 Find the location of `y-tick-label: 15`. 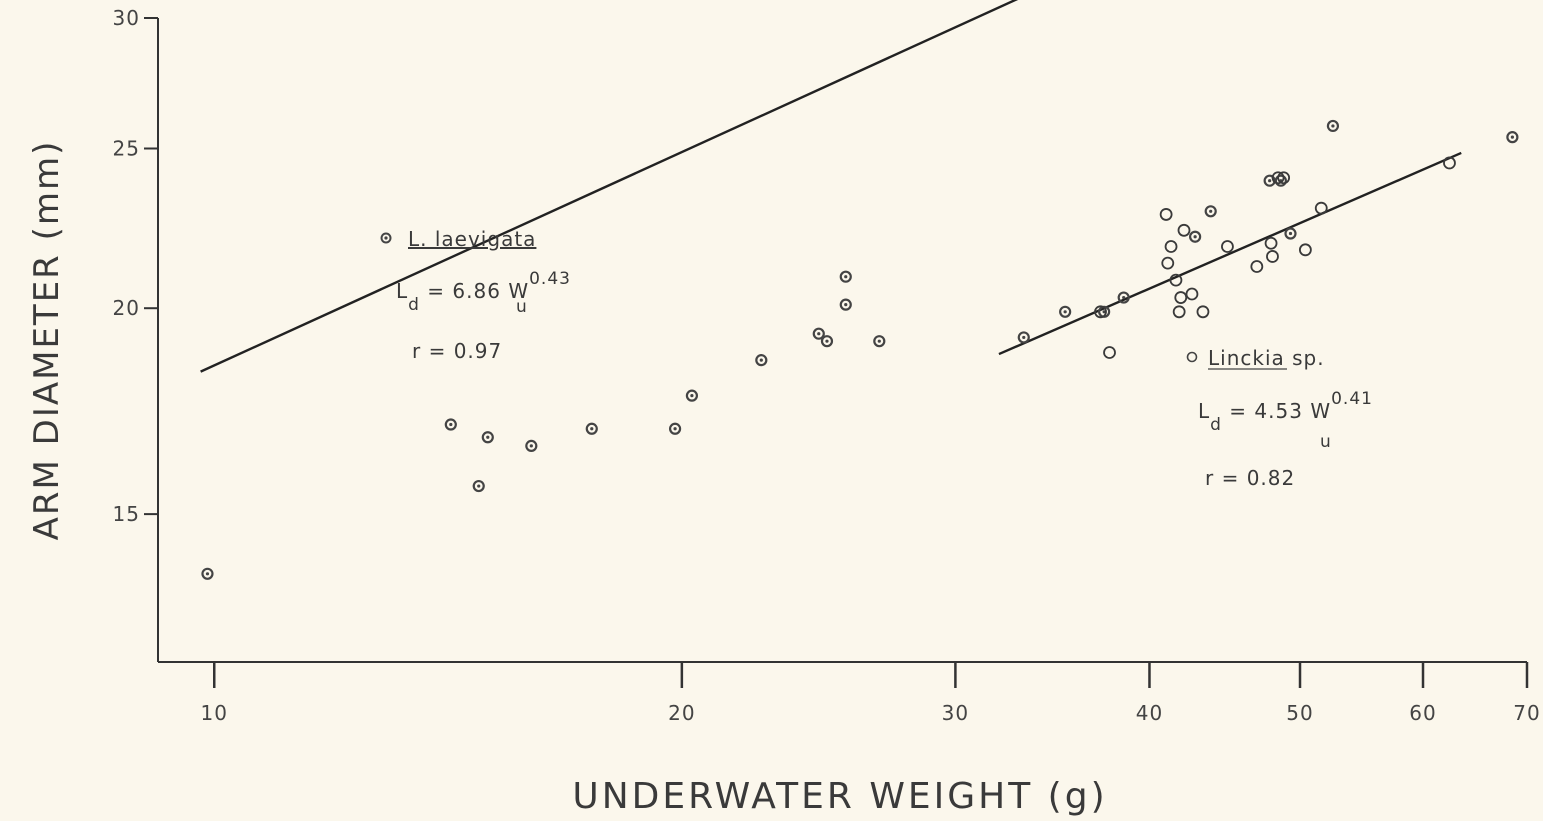

y-tick-label: 15 is located at coordinates (126, 514).